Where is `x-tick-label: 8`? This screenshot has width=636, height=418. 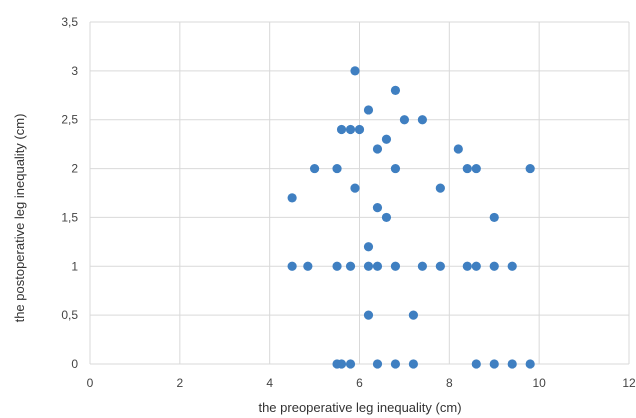 x-tick-label: 8 is located at coordinates (449, 383).